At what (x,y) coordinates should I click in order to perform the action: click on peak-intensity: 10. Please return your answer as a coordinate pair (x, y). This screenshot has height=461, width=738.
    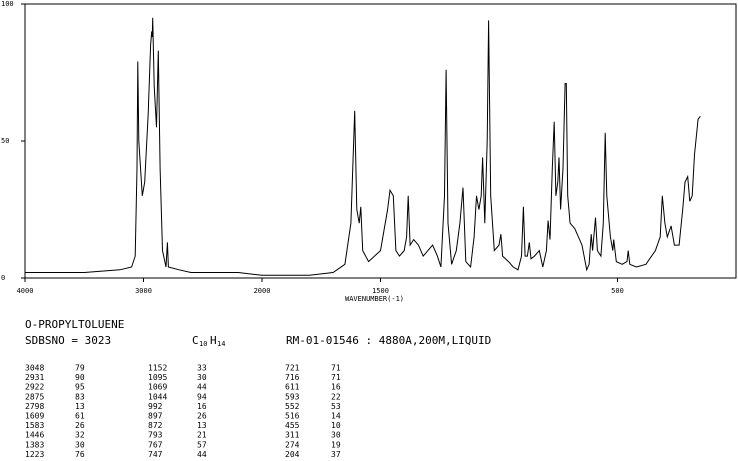
    Looking at the image, I should click on (336, 425).